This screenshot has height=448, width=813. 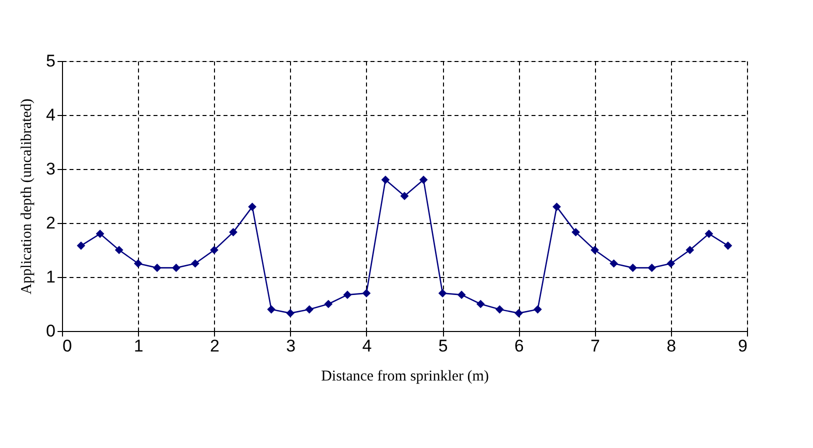 What do you see at coordinates (671, 346) in the screenshot?
I see `x-tick-label: 8` at bounding box center [671, 346].